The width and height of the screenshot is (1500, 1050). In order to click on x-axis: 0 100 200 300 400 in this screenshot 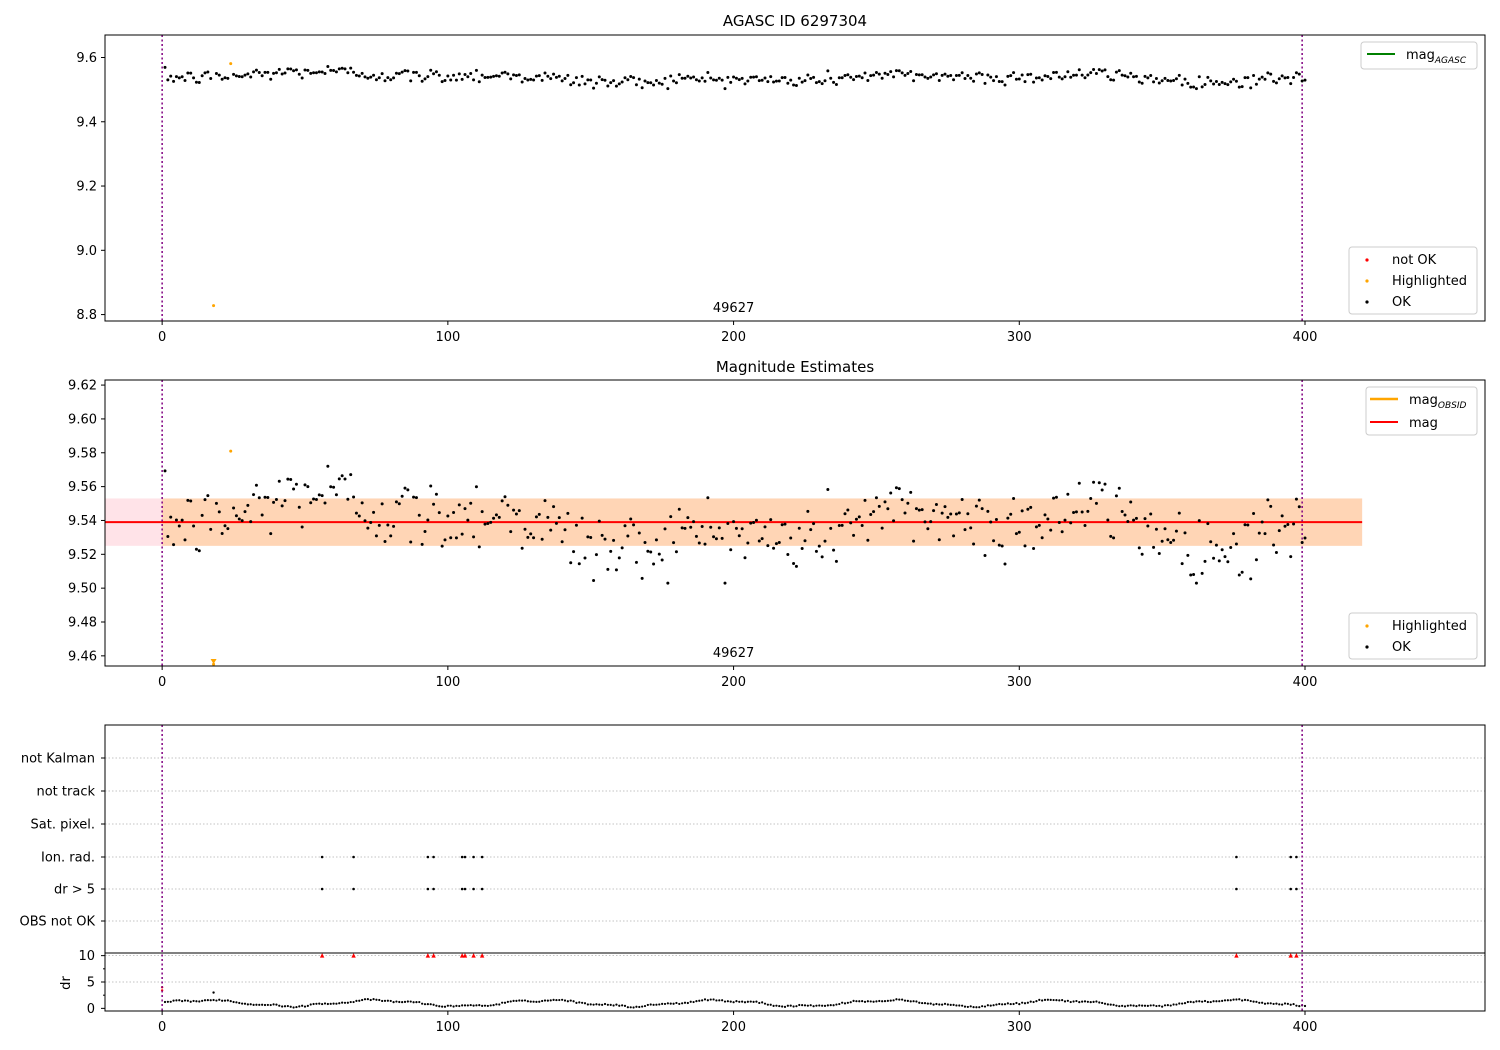, I will do `click(737, 333)`.